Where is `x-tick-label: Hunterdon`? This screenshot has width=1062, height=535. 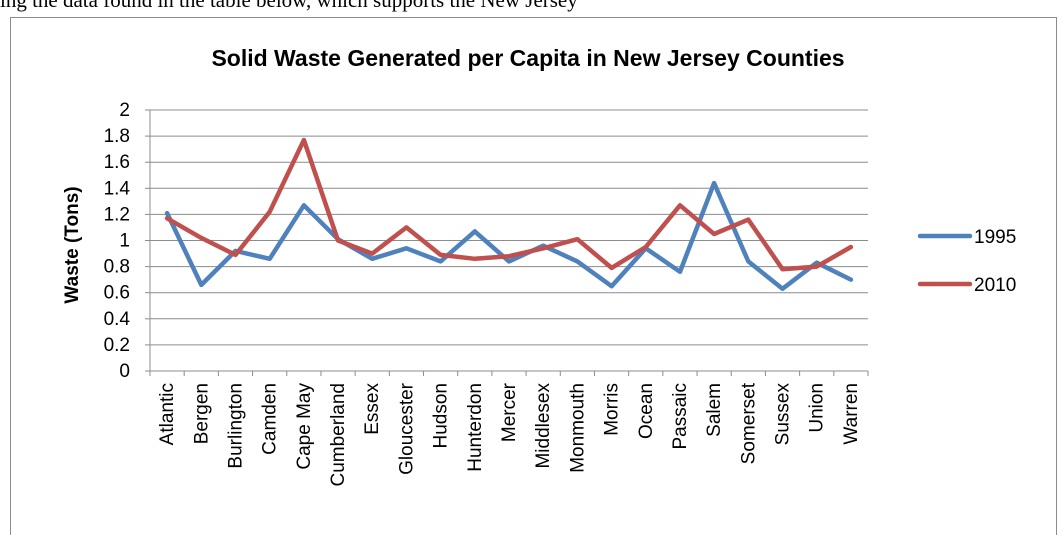
x-tick-label: Hunterdon is located at coordinates (475, 427).